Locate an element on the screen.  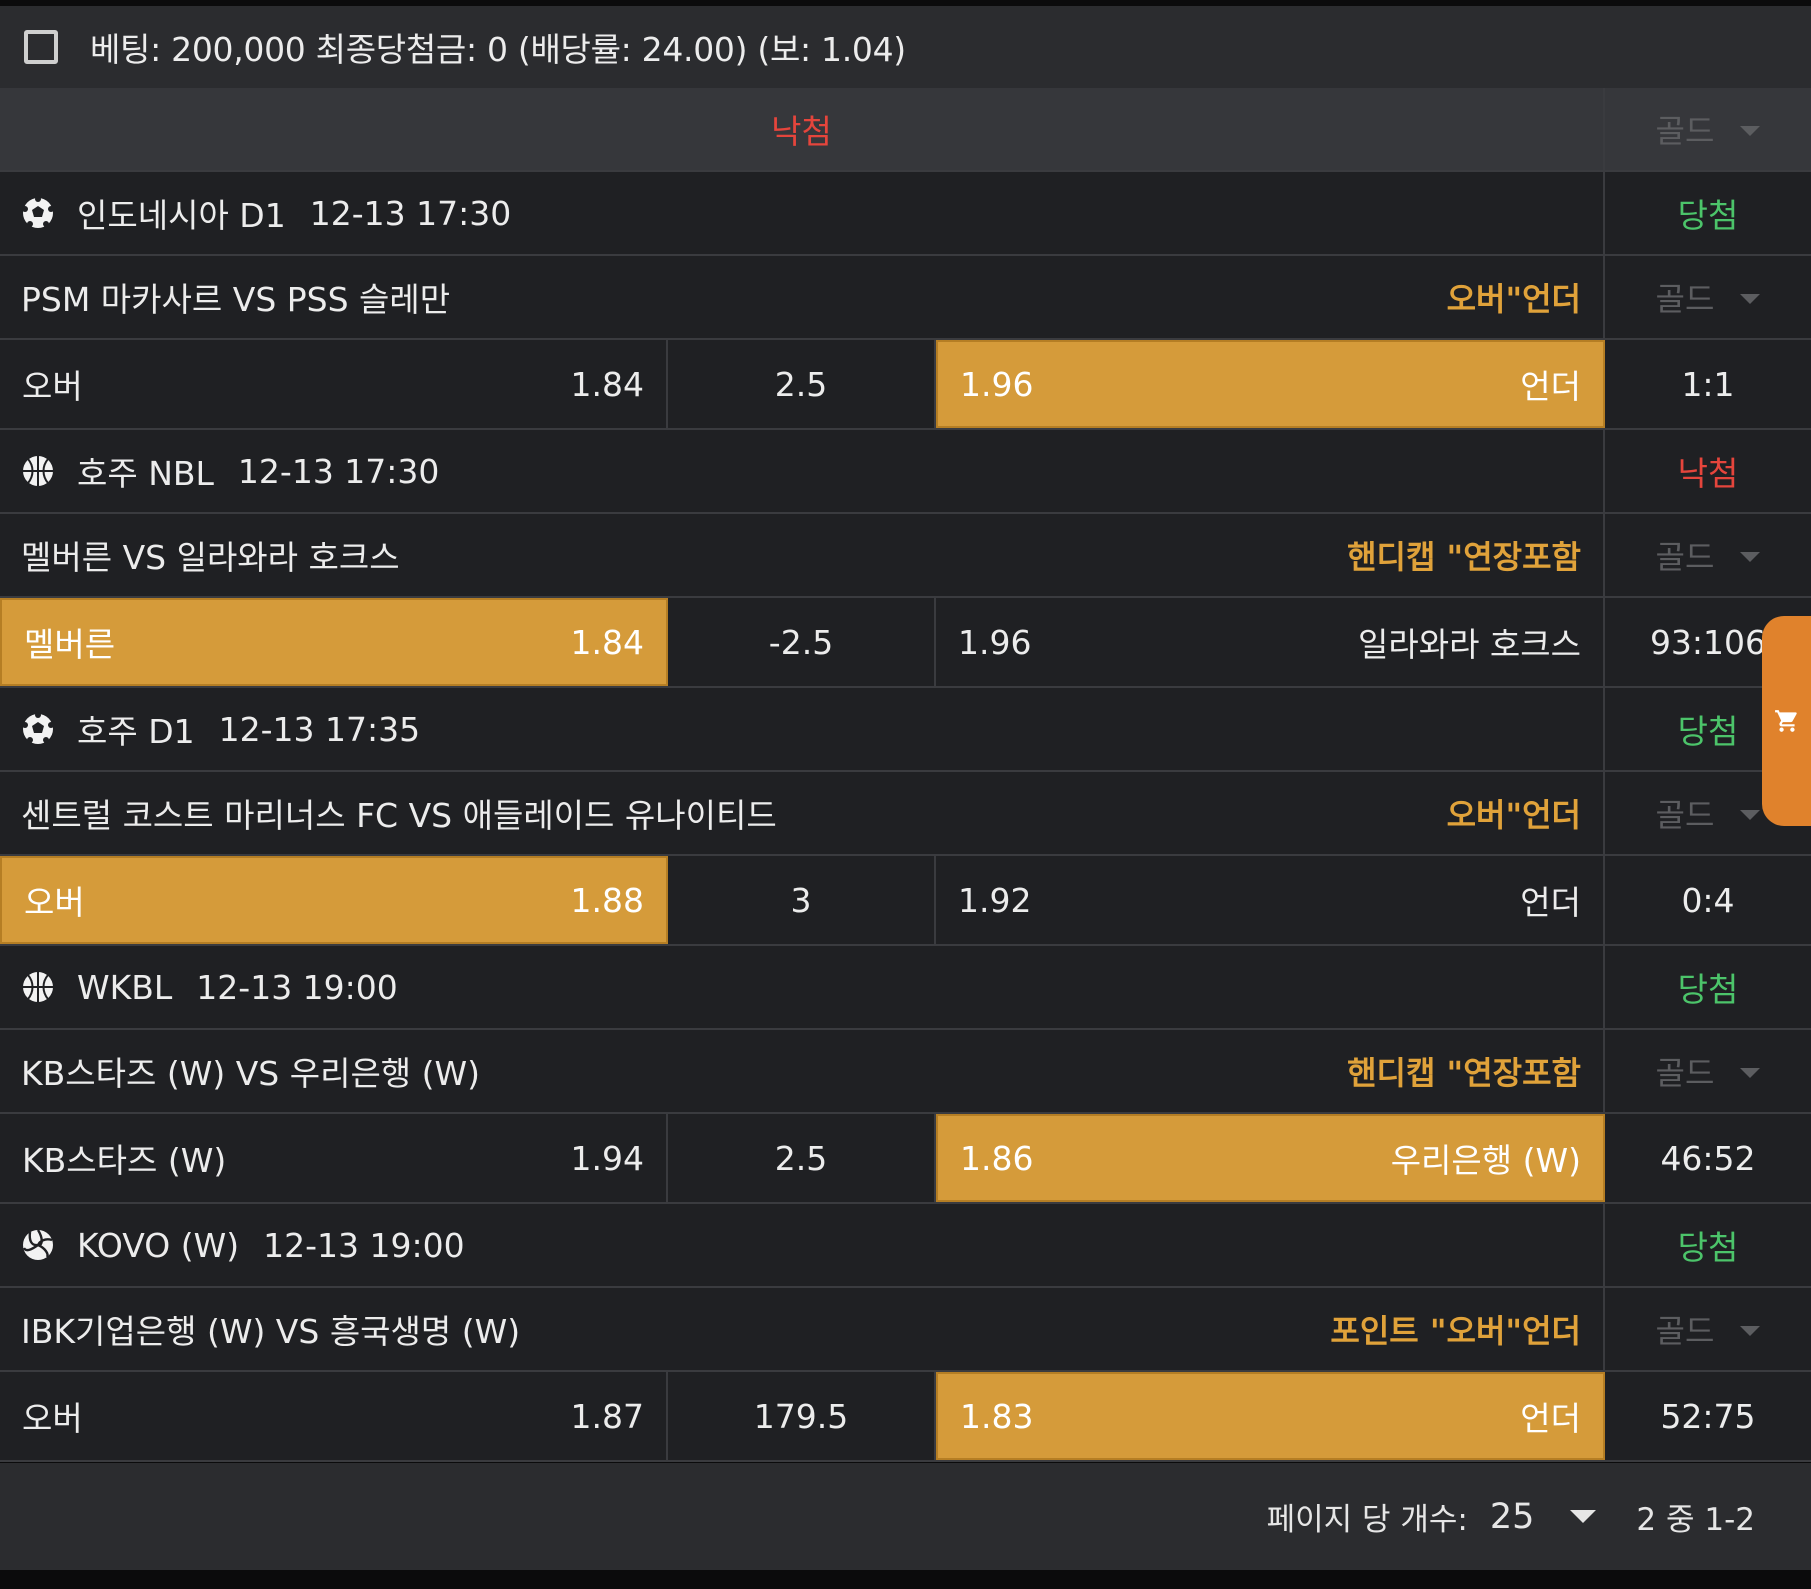
final-score: 93:106 is located at coordinates (1708, 642).